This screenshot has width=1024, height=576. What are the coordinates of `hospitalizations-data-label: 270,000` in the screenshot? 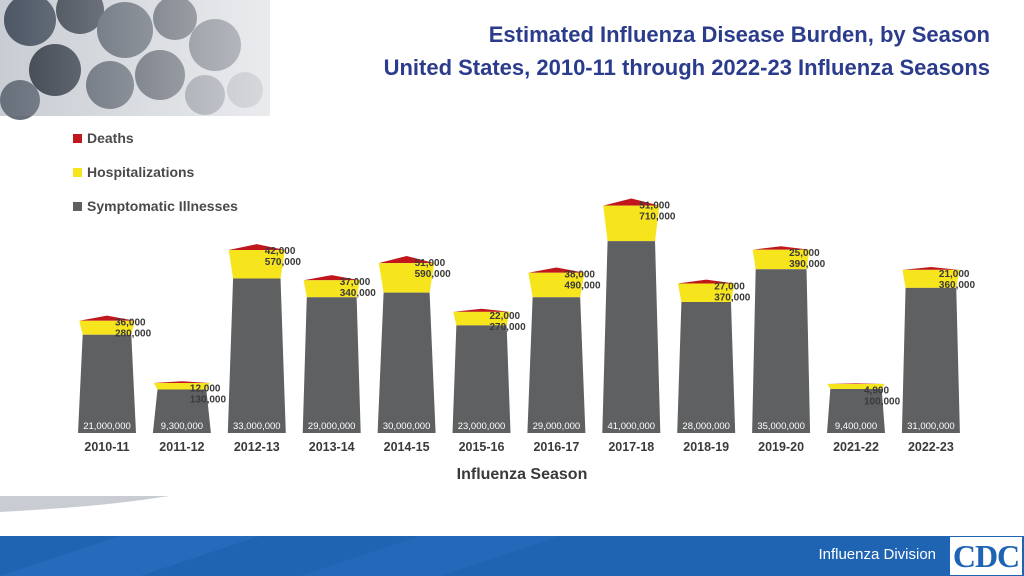 It's located at (508, 327).